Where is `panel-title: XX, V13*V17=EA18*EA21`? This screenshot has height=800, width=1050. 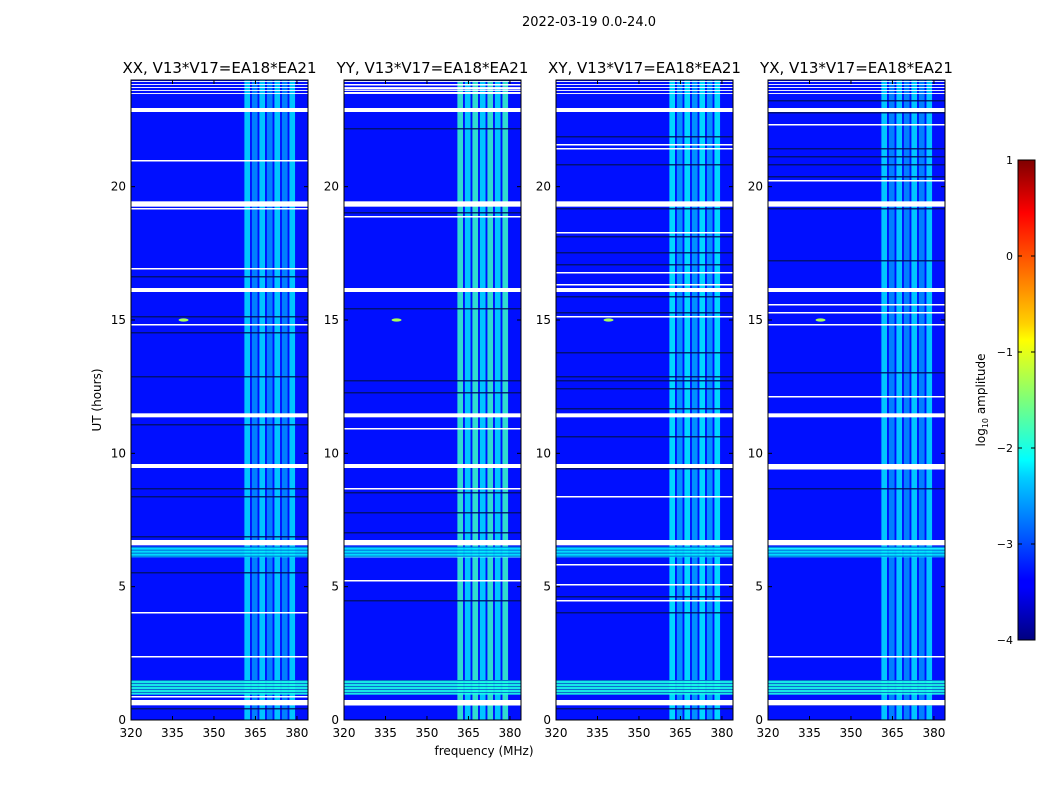
panel-title: XX, V13*V17=EA18*EA21 is located at coordinates (219, 68).